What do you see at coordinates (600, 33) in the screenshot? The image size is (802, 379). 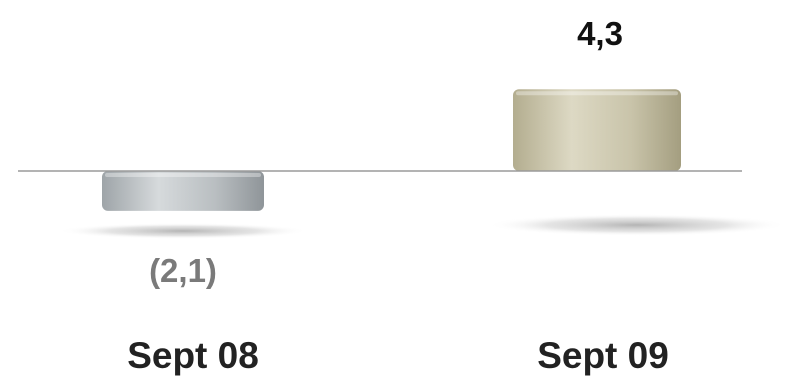 I see `value-label: 4,3` at bounding box center [600, 33].